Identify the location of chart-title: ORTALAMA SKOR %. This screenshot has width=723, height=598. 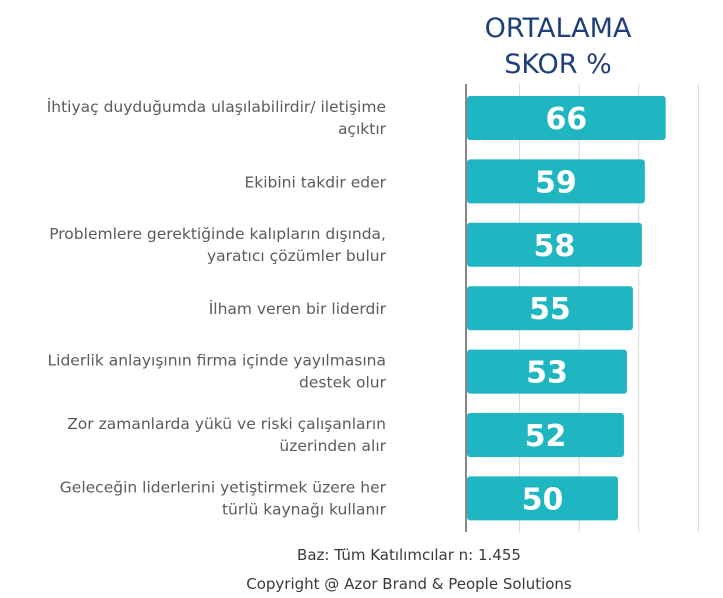
(558, 46).